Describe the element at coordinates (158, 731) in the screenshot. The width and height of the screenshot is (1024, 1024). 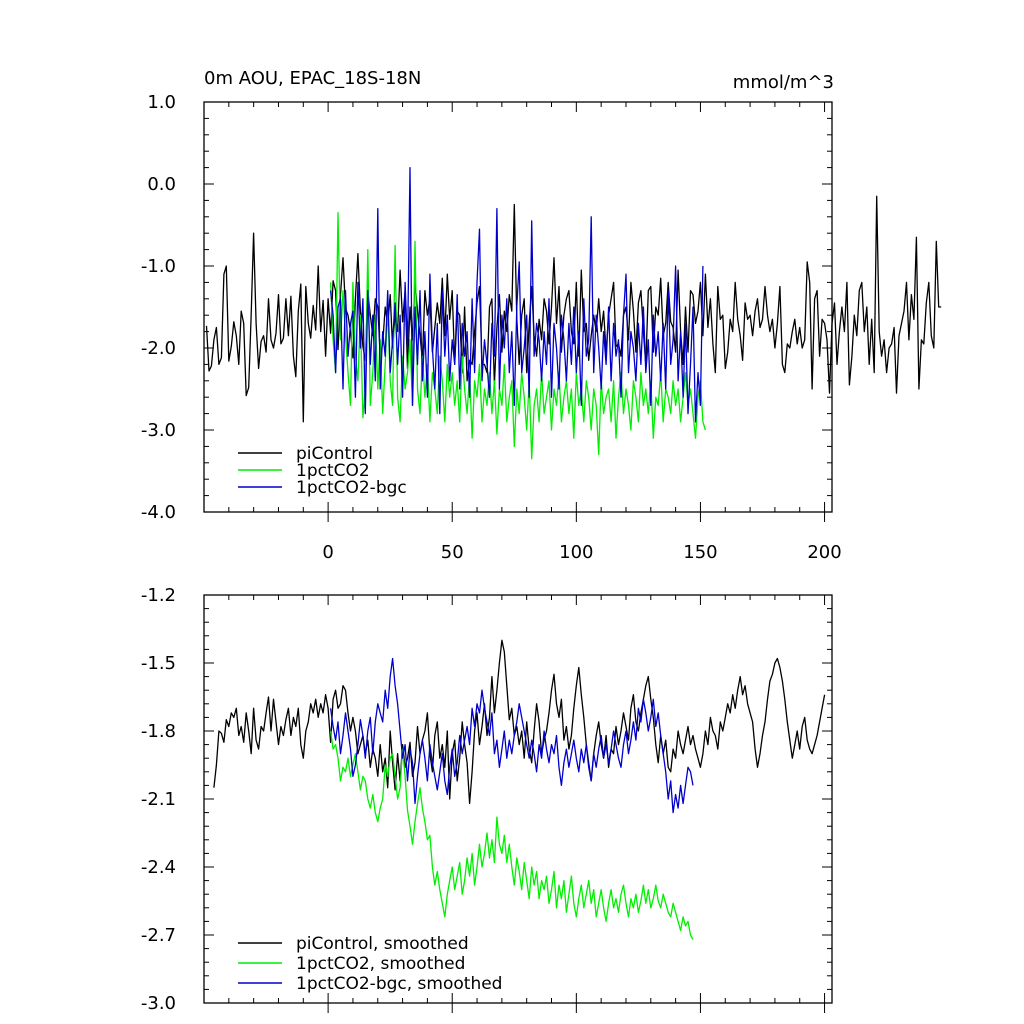
I see `y-tick-label: -1.8` at that location.